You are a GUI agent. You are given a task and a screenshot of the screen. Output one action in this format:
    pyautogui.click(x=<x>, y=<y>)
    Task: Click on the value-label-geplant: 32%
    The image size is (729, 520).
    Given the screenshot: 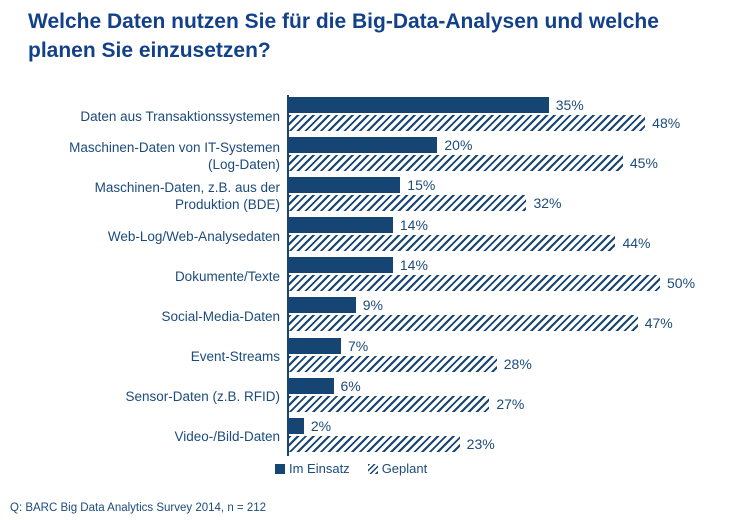 What is the action you would take?
    pyautogui.click(x=547, y=203)
    